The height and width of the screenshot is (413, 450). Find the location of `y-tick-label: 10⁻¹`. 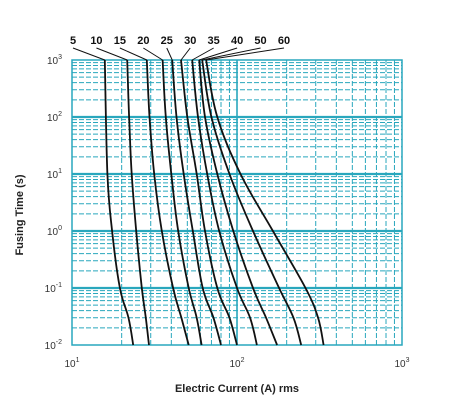

y-tick-label: 10⁻¹ is located at coordinates (53, 288).